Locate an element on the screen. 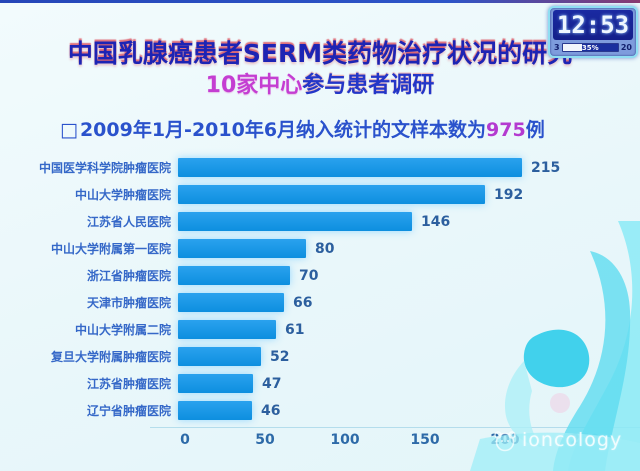 The width and height of the screenshot is (640, 471). bar-value: 215 is located at coordinates (546, 167).